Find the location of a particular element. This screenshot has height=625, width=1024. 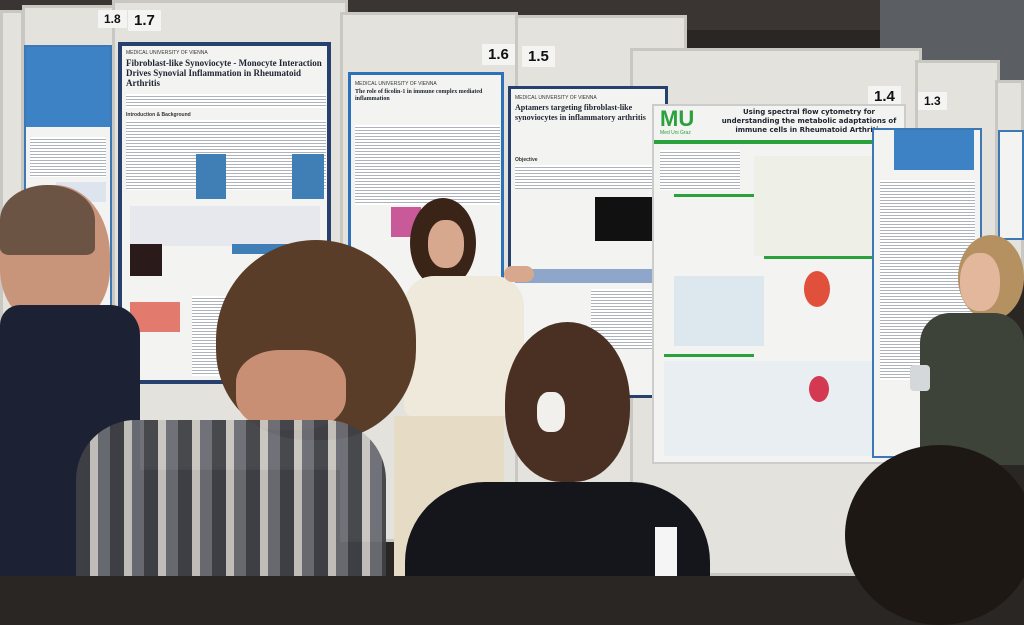

board-number: 1.6 is located at coordinates (498, 54).